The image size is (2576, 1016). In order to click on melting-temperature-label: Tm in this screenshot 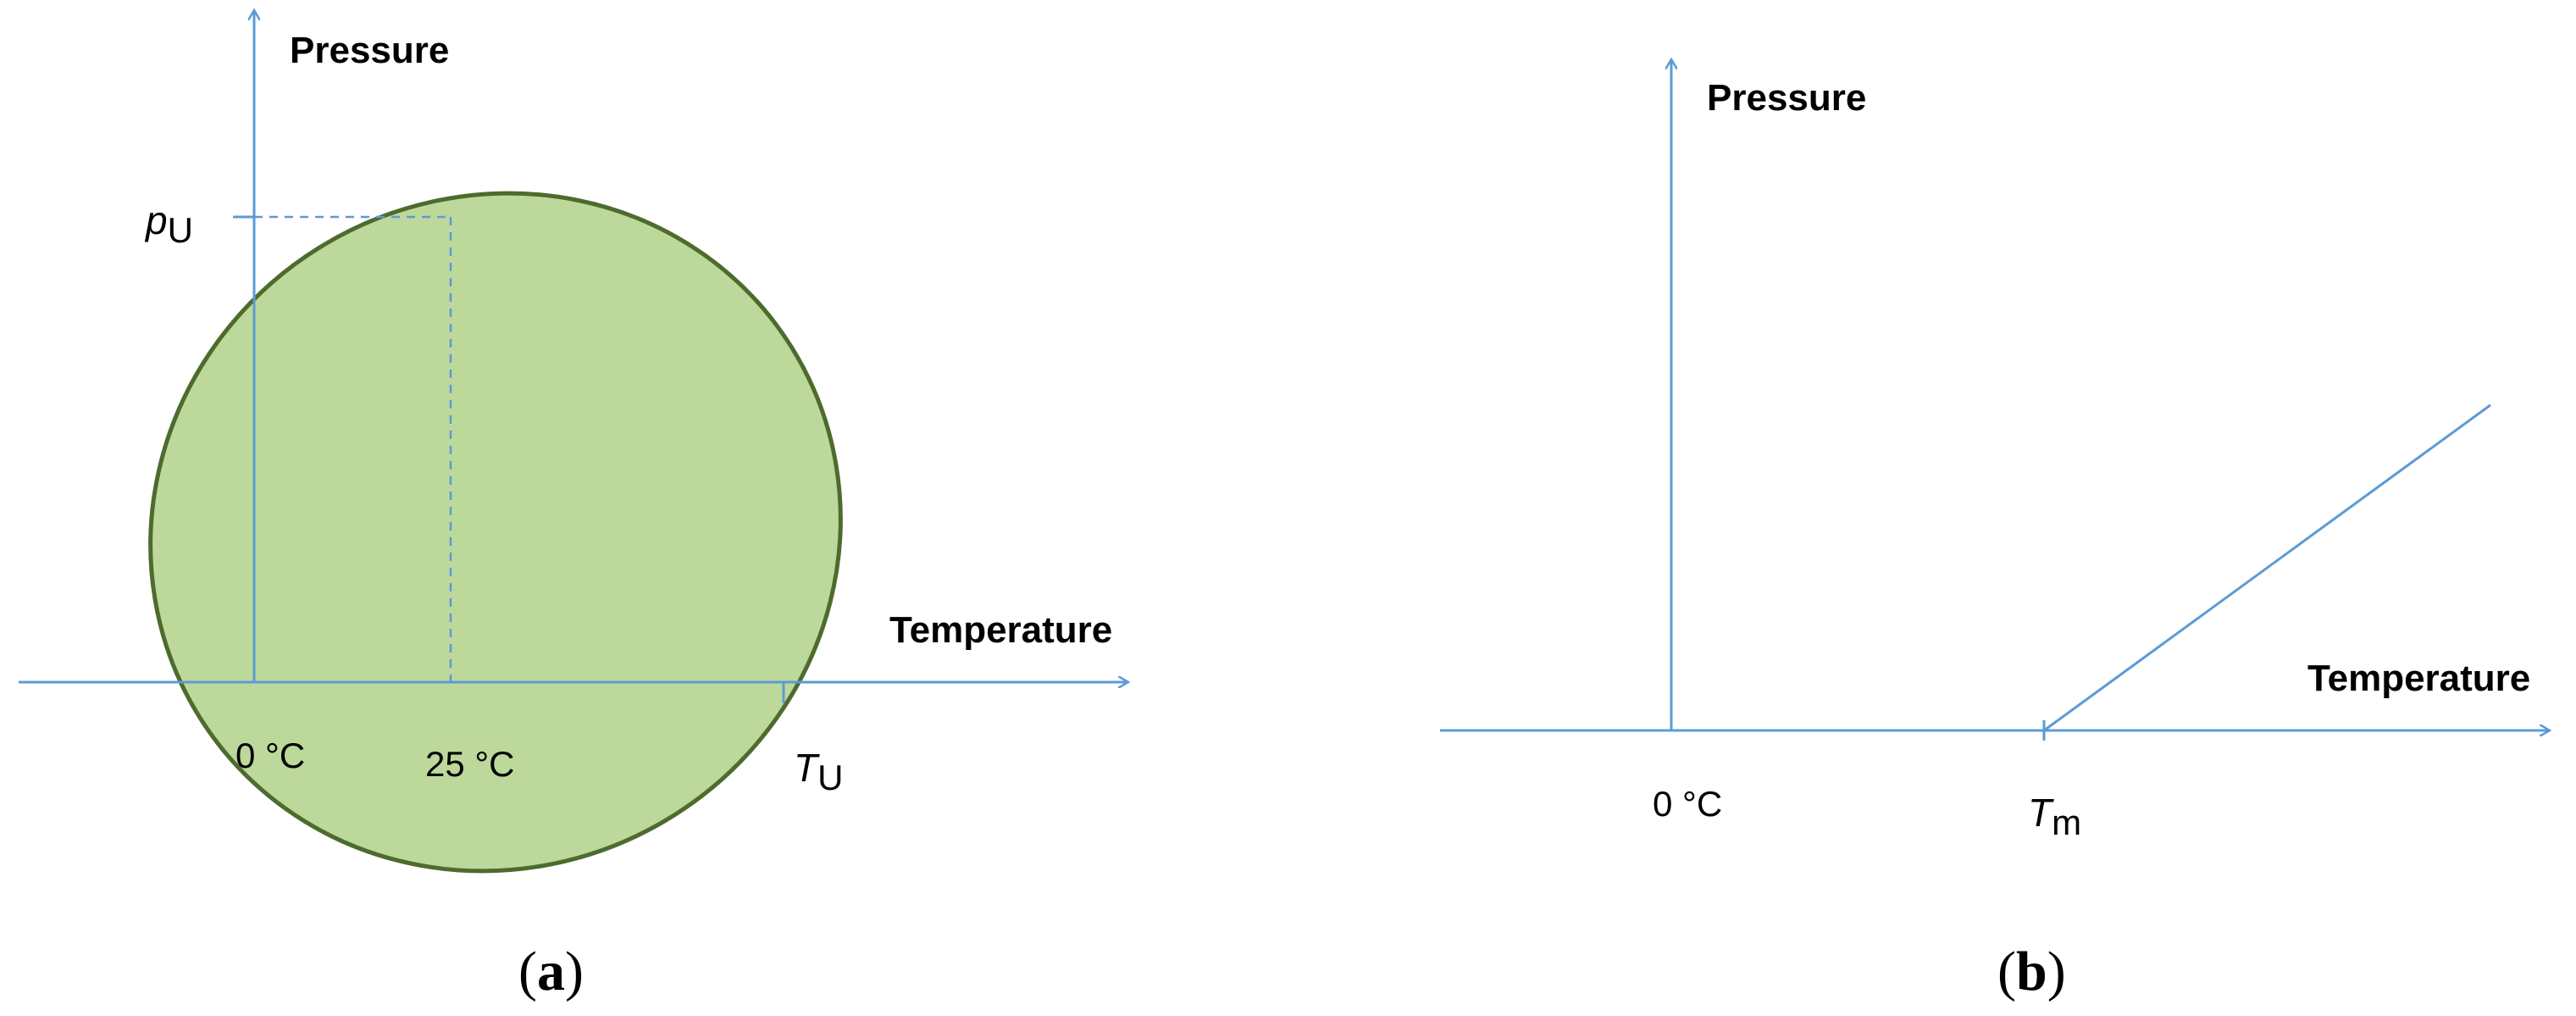, I will do `click(2054, 816)`.